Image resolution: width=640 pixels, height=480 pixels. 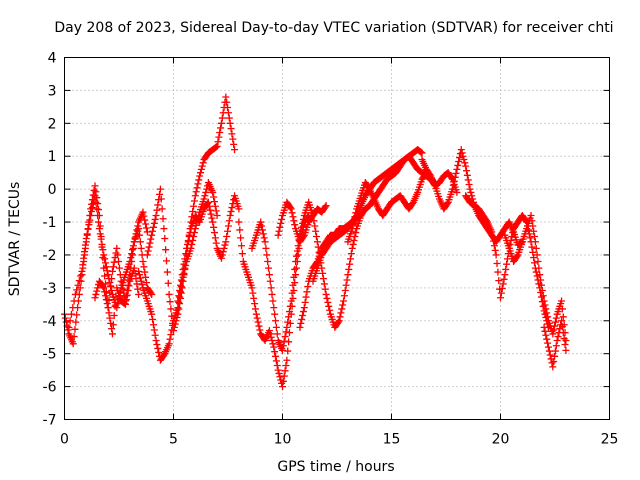 I want to click on x-tick-label: 15, so click(x=392, y=440).